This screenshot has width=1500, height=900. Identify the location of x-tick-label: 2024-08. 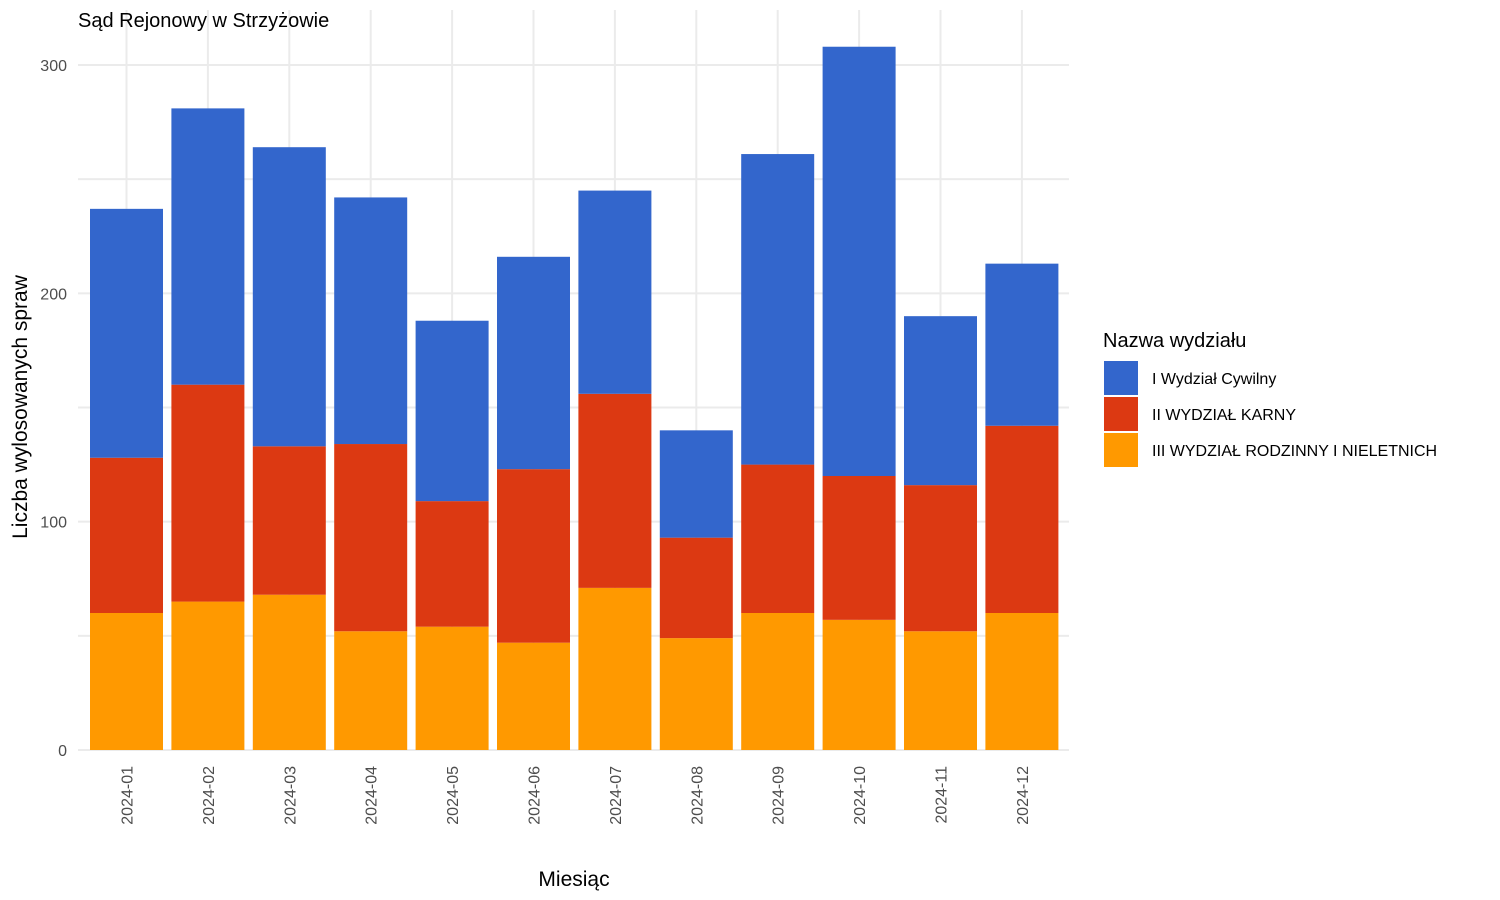
(697, 795).